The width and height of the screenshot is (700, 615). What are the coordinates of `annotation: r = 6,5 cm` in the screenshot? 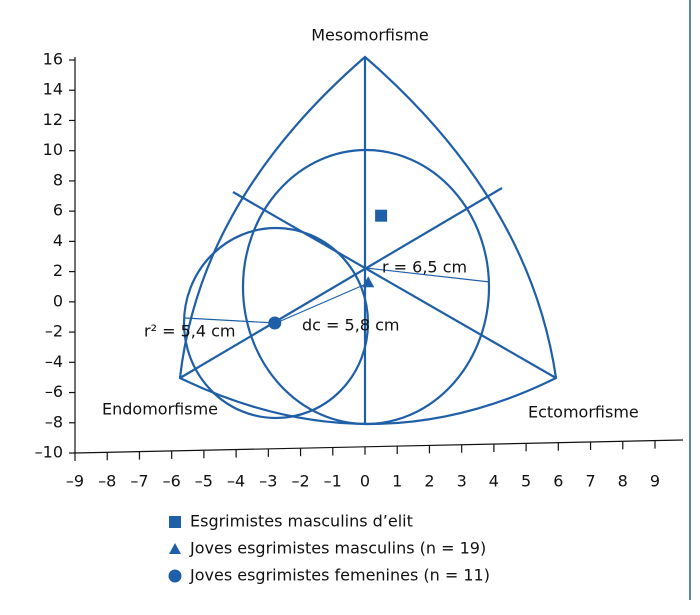 It's located at (424, 267).